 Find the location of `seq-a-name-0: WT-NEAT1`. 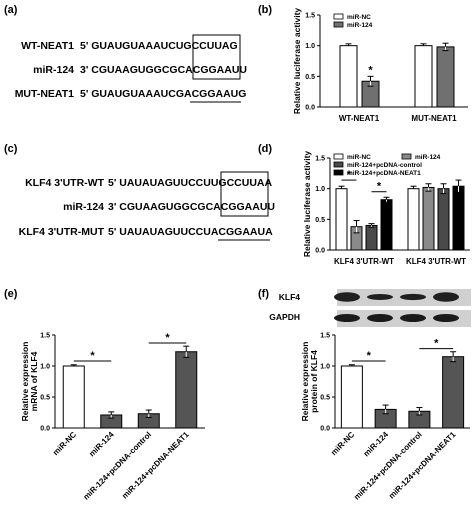

seq-a-name-0: WT-NEAT1 is located at coordinates (47, 46).